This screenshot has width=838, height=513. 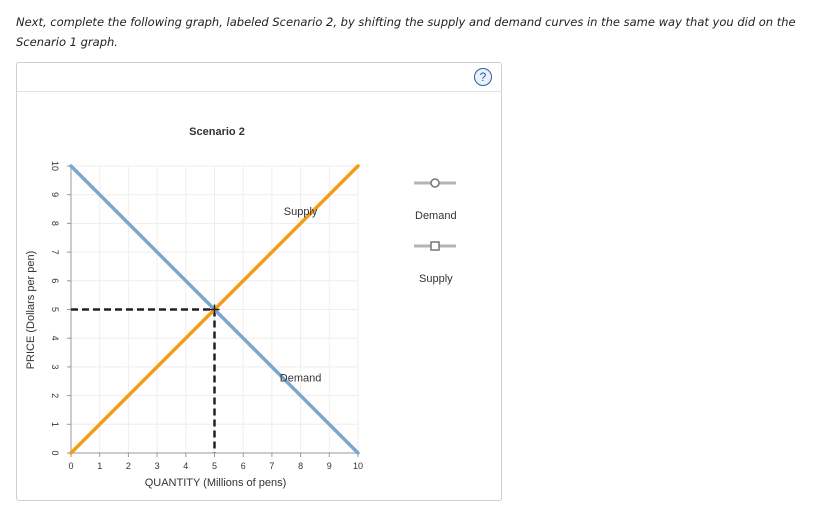 What do you see at coordinates (214, 466) in the screenshot?
I see `x-tick-label: 5` at bounding box center [214, 466].